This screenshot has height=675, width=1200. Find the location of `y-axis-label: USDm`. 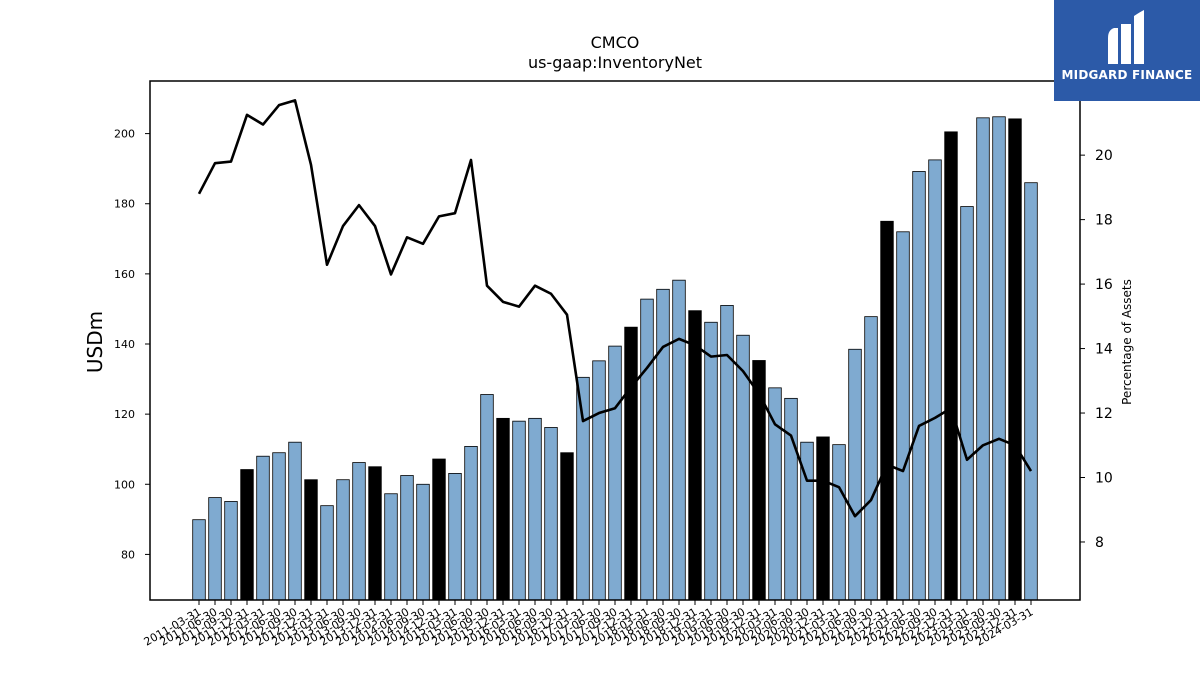

y-axis-label: USDm is located at coordinates (95, 342).